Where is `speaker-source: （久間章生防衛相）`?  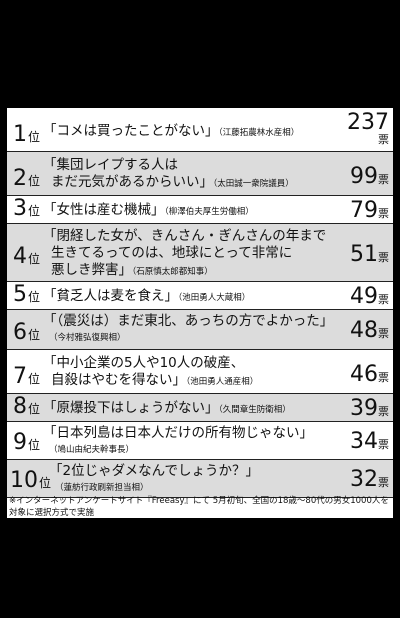 speaker-source: （久間章生防衛相） is located at coordinates (254, 410).